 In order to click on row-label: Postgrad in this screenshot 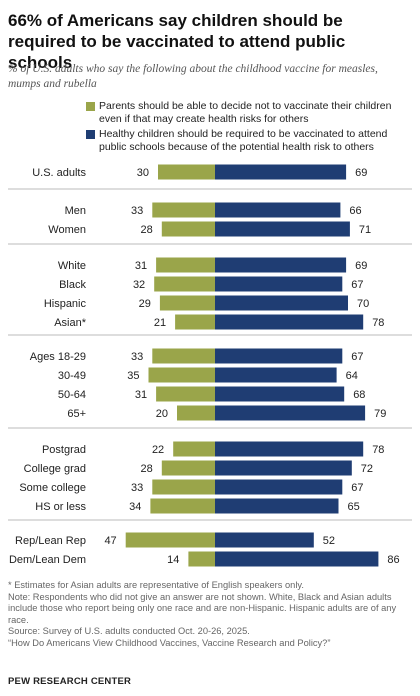, I will do `click(64, 450)`.